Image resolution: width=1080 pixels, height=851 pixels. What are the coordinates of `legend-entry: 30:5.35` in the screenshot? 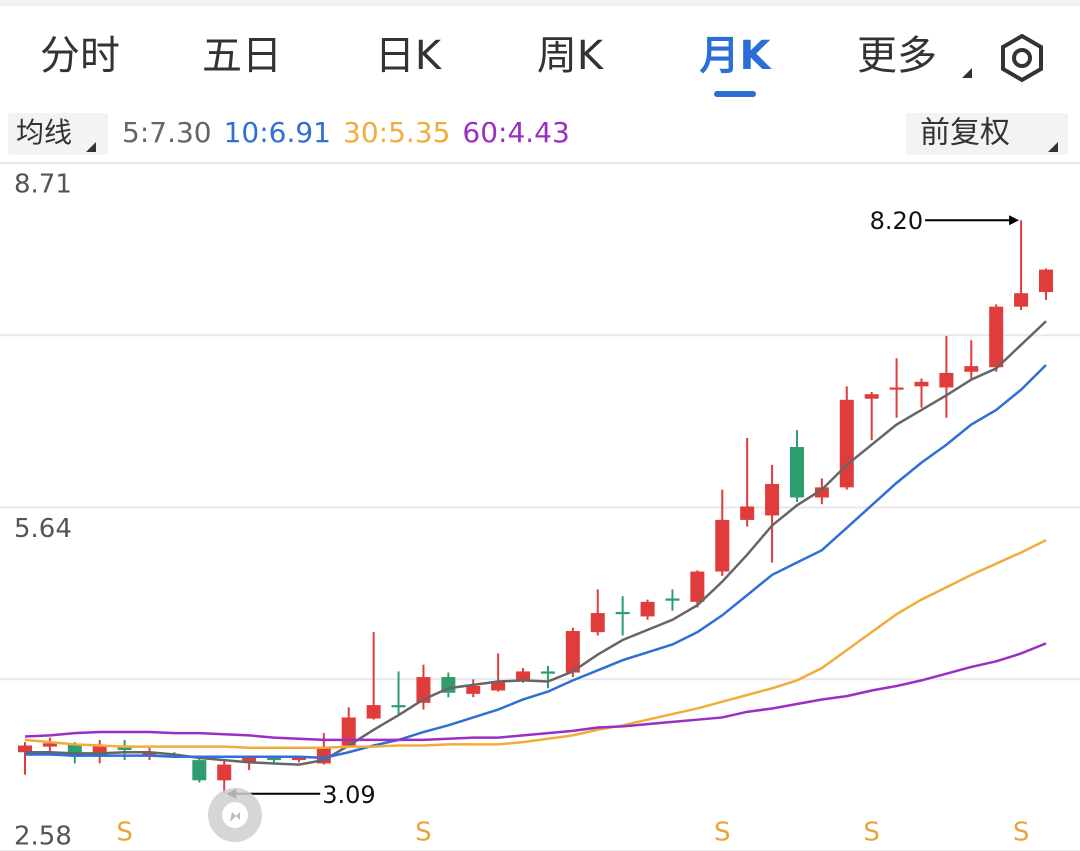 It's located at (396, 132).